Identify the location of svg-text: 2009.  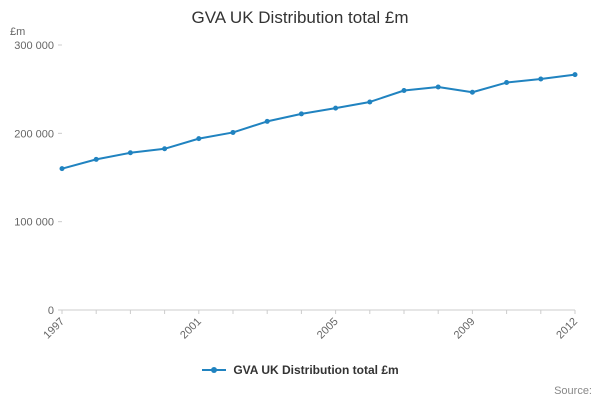
(465, 329).